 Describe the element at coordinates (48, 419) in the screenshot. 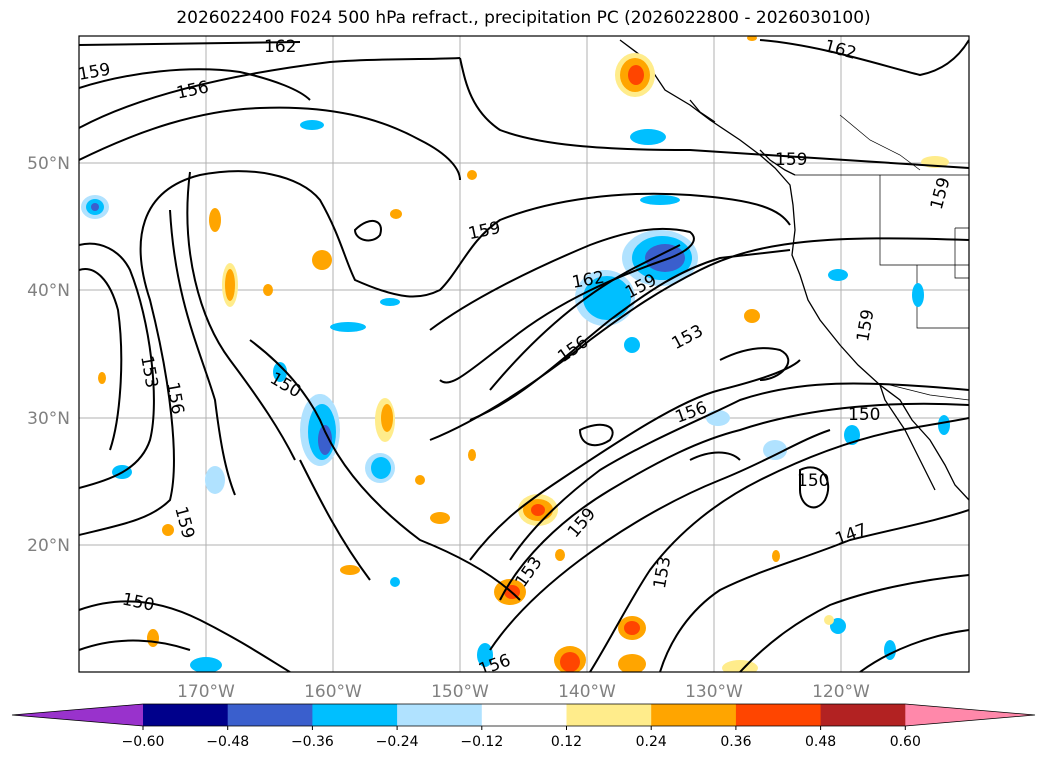

I see `lat-tick-label: 30°N` at that location.